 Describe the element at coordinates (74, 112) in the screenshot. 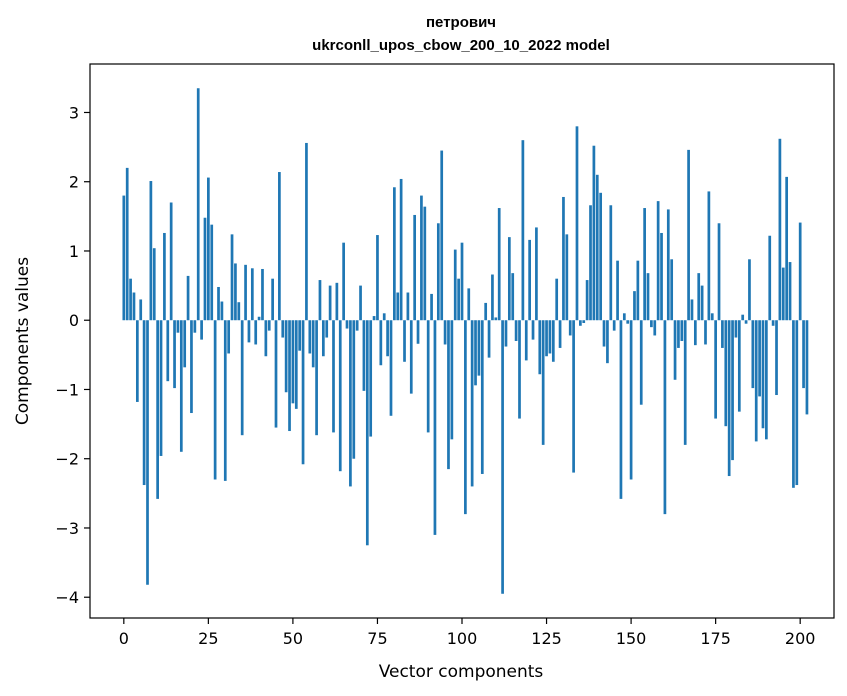

I see `y-tick-label: 3` at that location.